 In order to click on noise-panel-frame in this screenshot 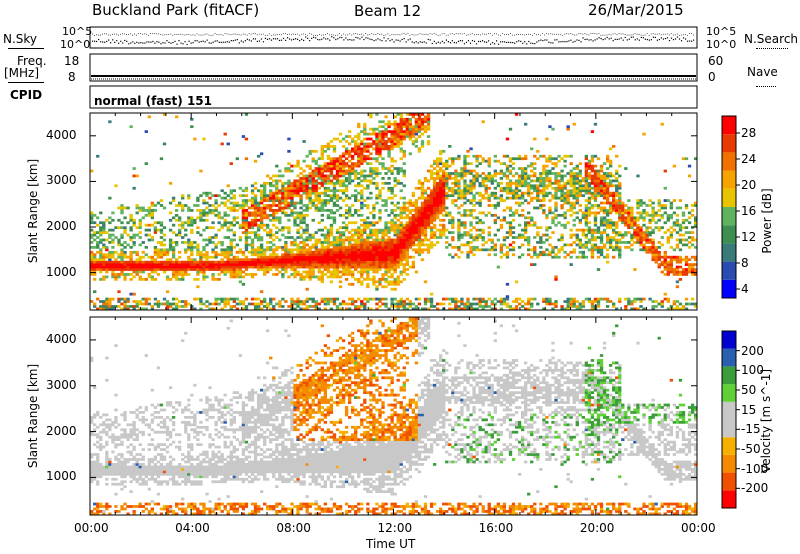, I will do `click(393, 37)`.